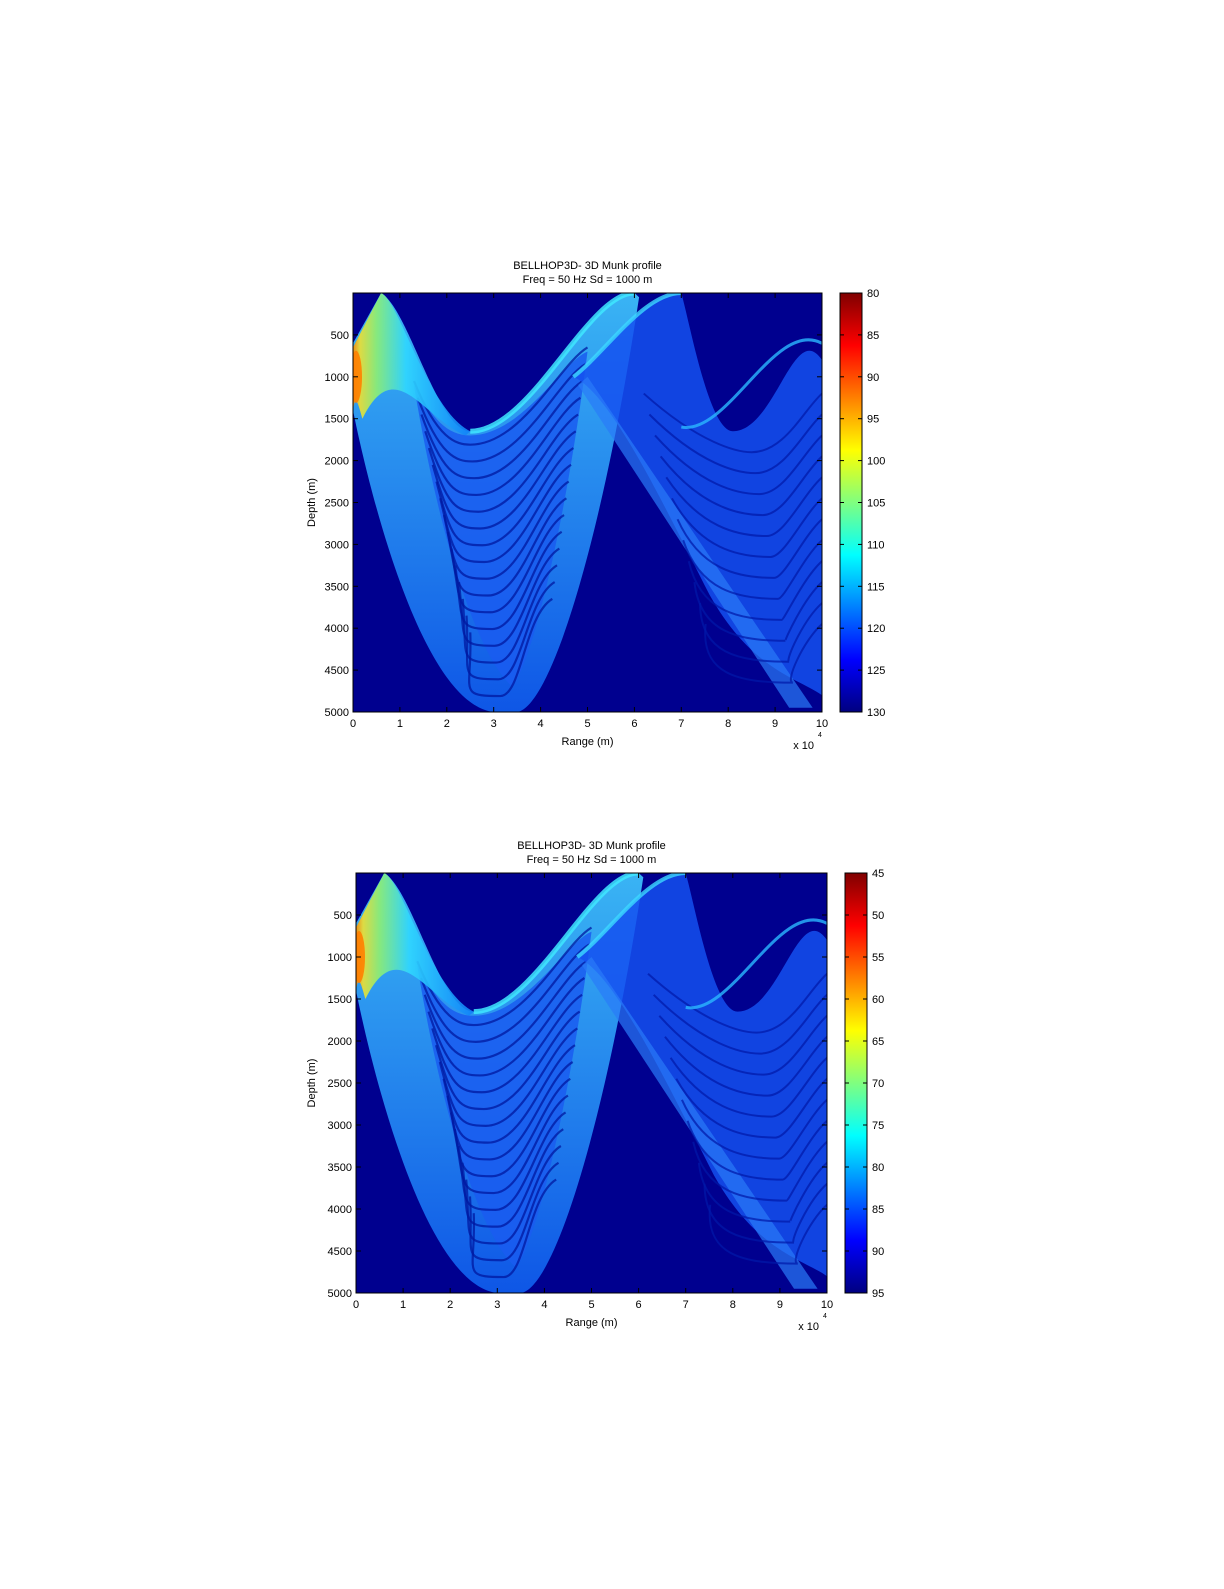 The height and width of the screenshot is (1589, 1224). What do you see at coordinates (878, 1000) in the screenshot?
I see `colorbar-tick-label: 60` at bounding box center [878, 1000].